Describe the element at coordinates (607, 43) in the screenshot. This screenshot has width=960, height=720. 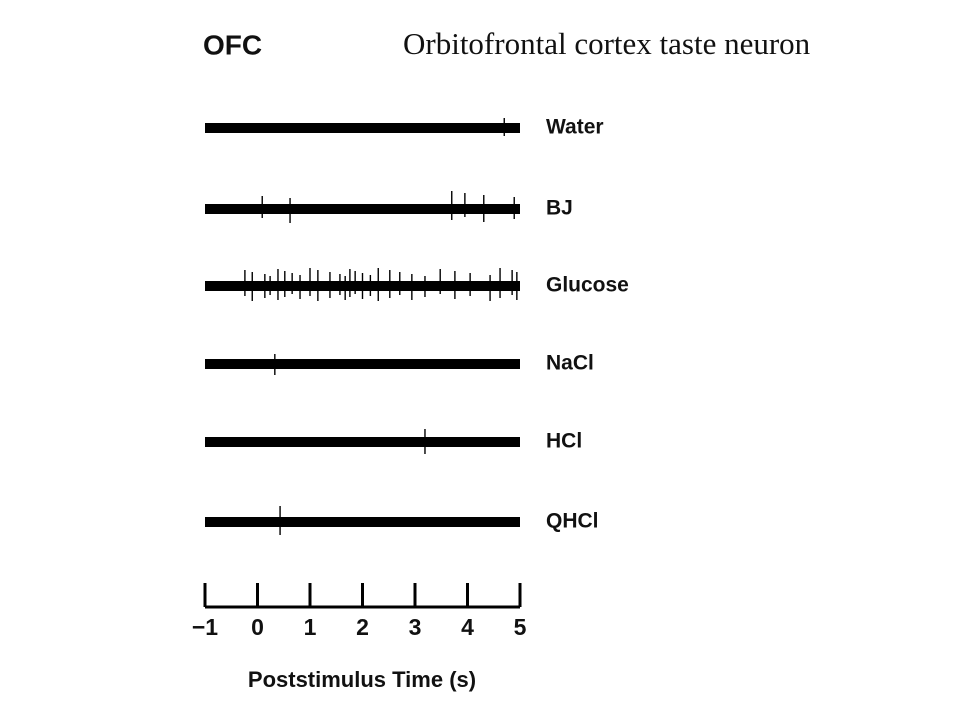
I see `chart-subtitle: Orbitofrontal cortex taste neuron` at that location.